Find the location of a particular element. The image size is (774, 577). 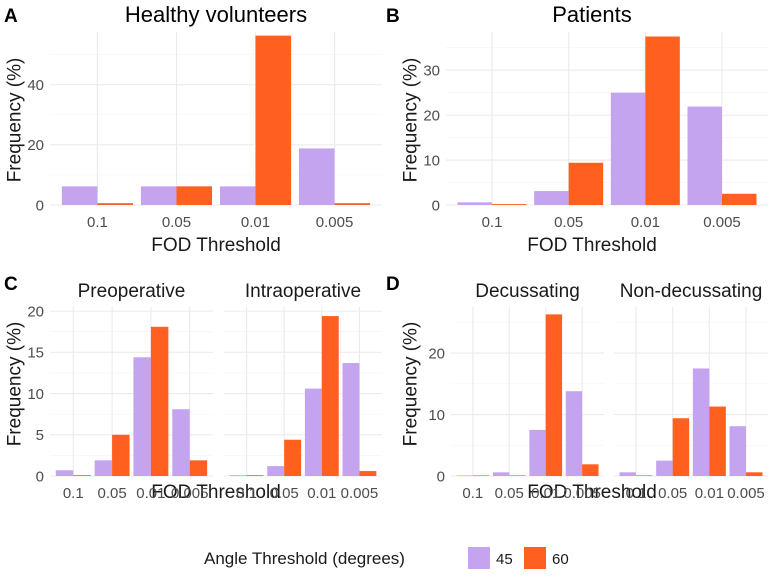

chart-title: Patients is located at coordinates (592, 14).